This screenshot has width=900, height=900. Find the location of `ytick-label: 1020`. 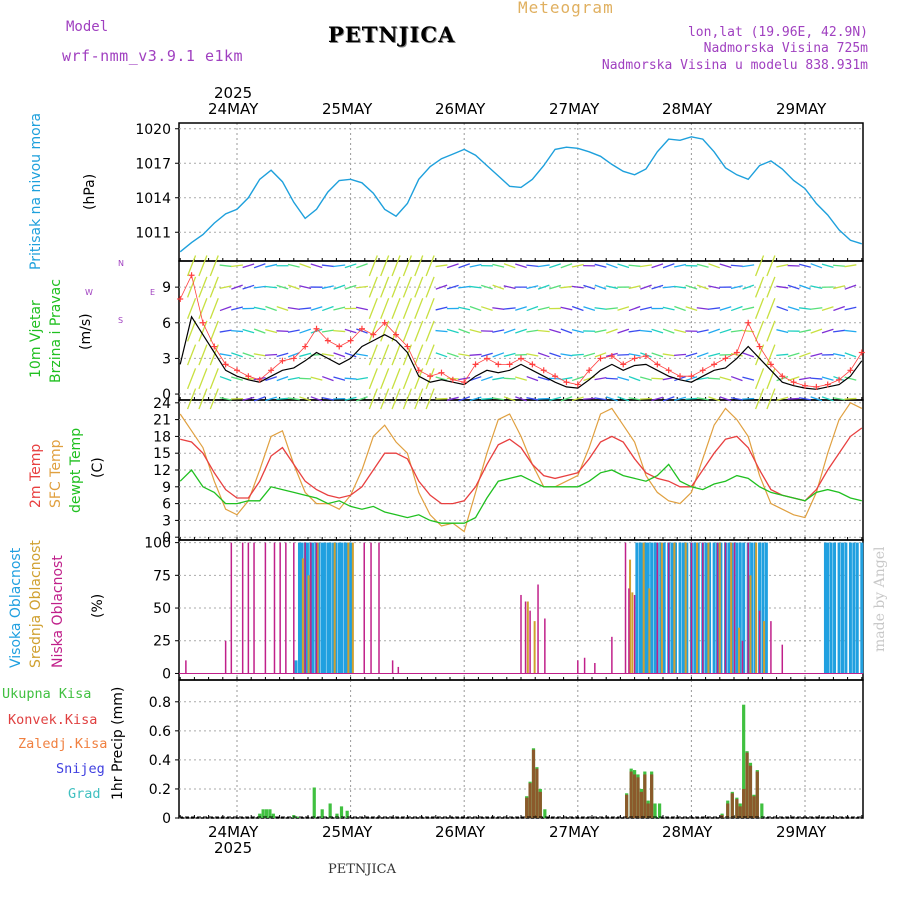

ytick-label: 1020 is located at coordinates (153, 130).